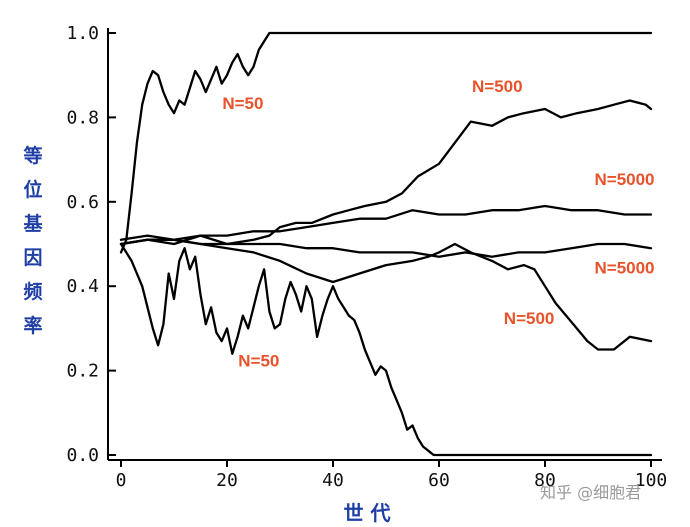 The width and height of the screenshot is (690, 527). What do you see at coordinates (82, 33) in the screenshot?
I see `y-tick-label: 1.0` at bounding box center [82, 33].